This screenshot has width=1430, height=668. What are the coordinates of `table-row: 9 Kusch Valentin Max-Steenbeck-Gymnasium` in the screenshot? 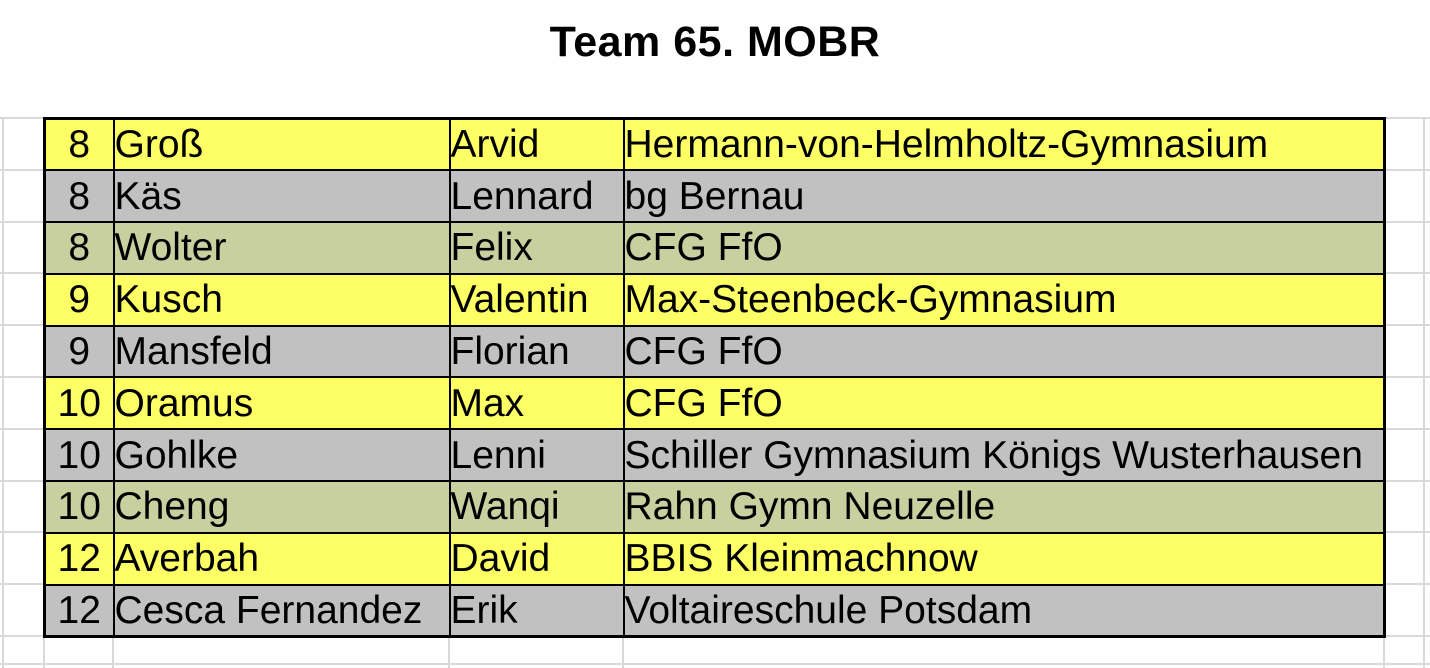 It's located at (714, 299).